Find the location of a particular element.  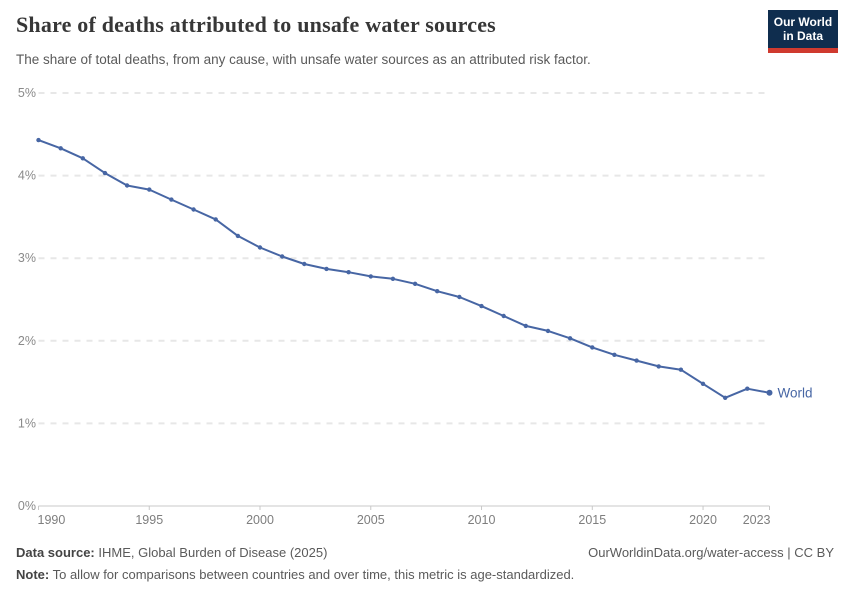

y-tick-label: 2% is located at coordinates (27, 341).